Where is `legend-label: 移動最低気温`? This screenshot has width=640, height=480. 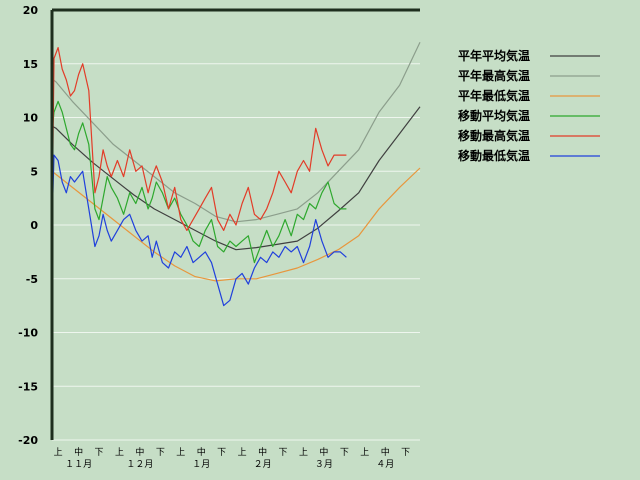 legend-label: 移動最低気温 is located at coordinates (494, 155).